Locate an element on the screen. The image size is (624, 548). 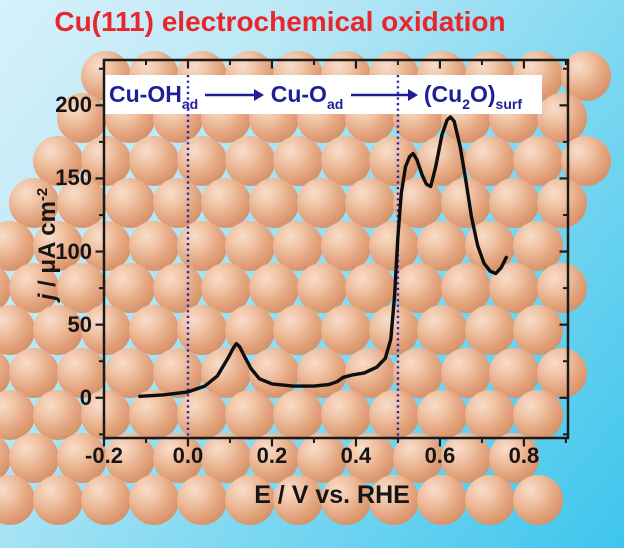
x-axis-title: E / V vs. RHE is located at coordinates (332, 495).